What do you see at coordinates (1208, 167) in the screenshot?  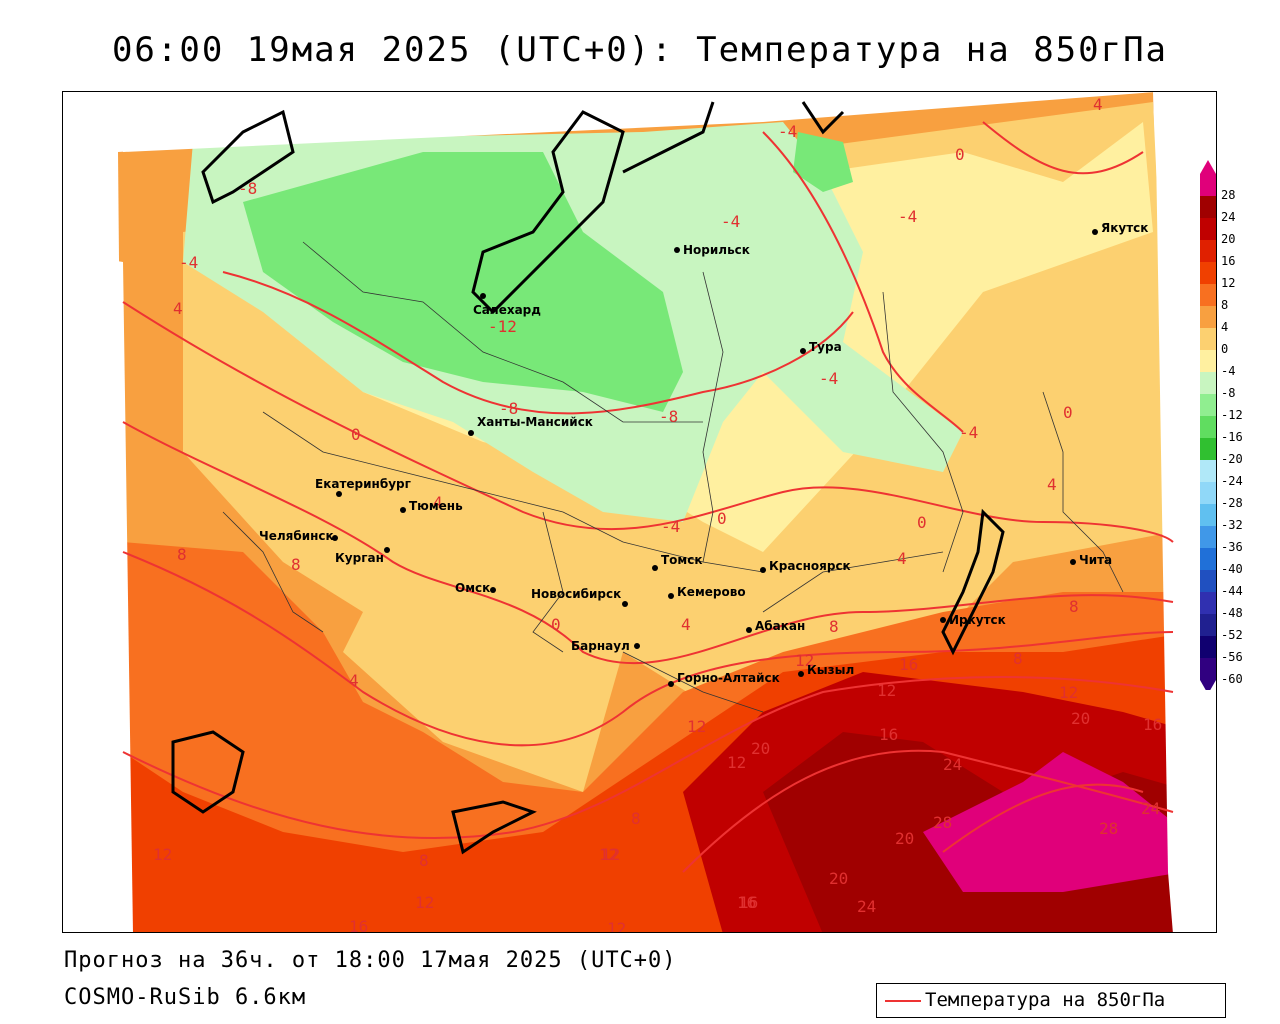 I see `colorbar-top-arrow` at bounding box center [1208, 167].